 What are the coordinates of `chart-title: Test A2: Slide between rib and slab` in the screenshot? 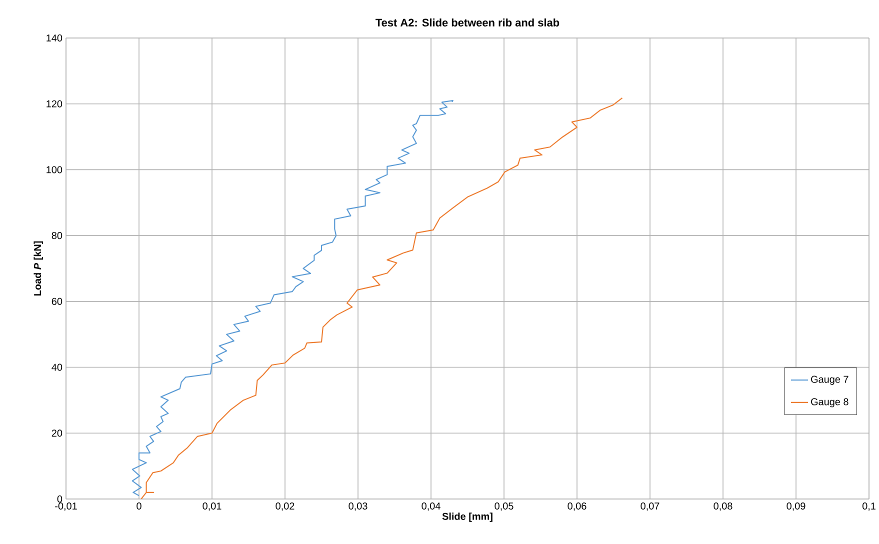 It's located at (468, 22).